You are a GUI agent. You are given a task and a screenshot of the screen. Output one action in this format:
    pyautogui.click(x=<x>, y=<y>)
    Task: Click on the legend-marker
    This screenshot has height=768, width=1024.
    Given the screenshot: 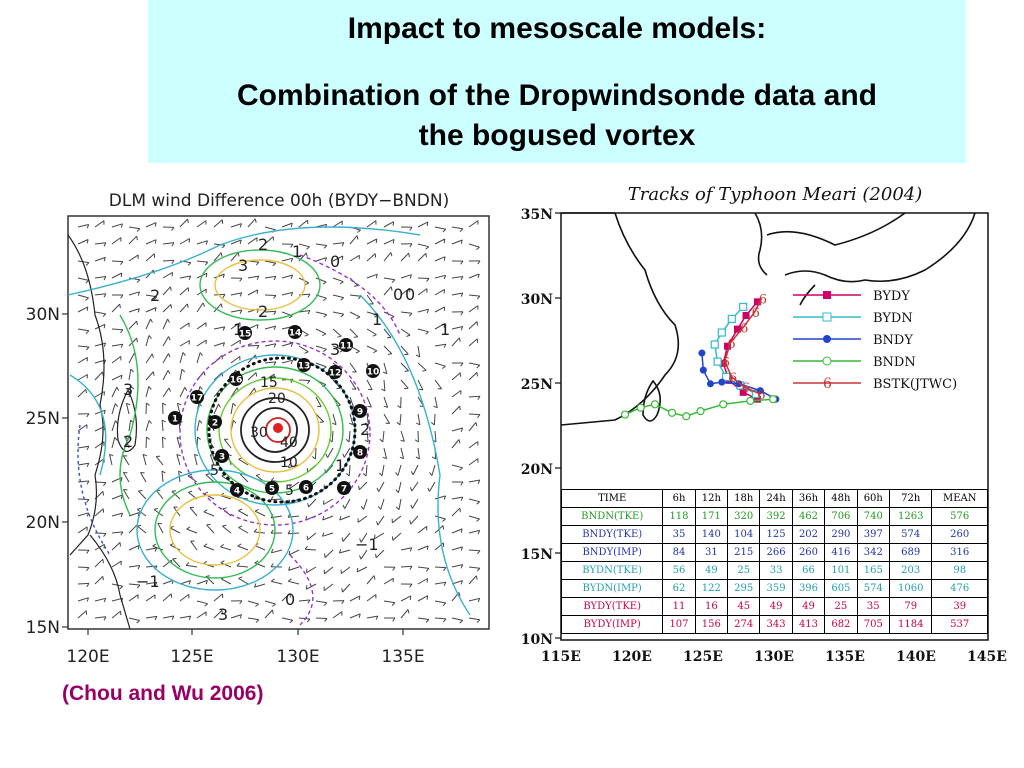 What is the action you would take?
    pyautogui.click(x=827, y=295)
    